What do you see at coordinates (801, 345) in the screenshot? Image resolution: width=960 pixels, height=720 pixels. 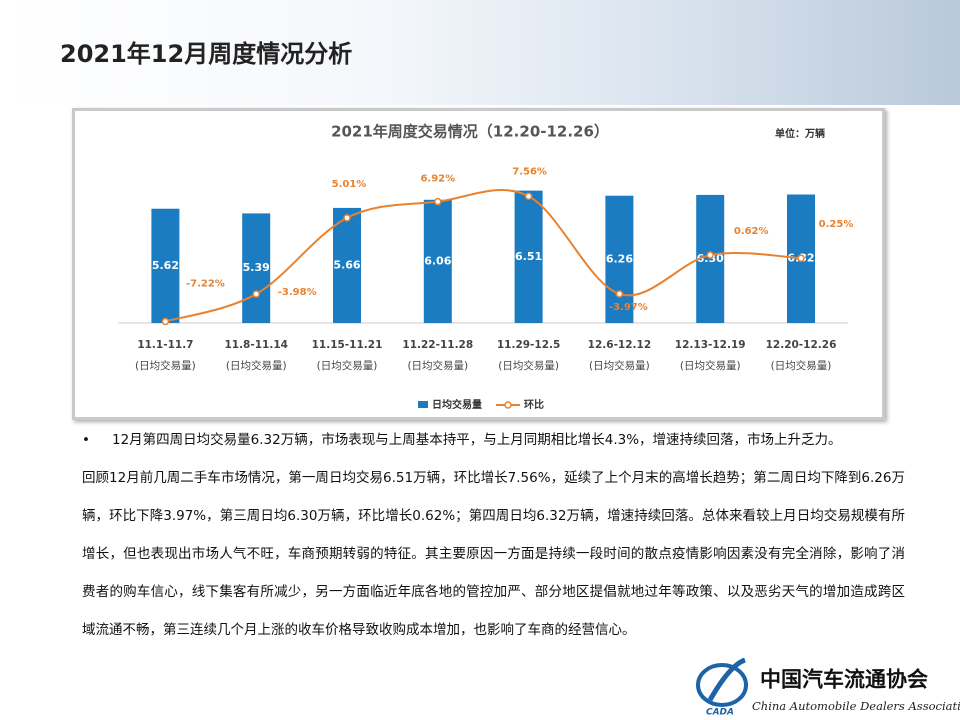 I see `x-tick-label: 12.20-12.26` at bounding box center [801, 345].